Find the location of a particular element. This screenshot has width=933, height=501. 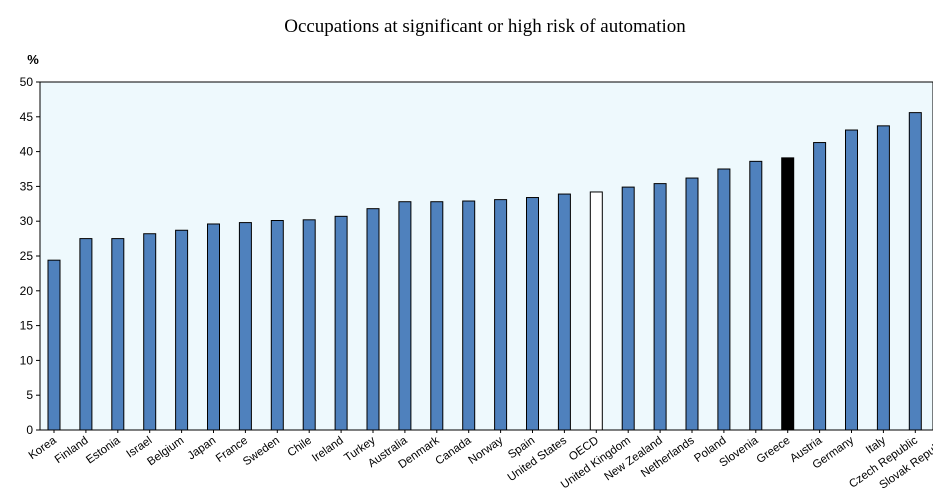

bar-united-kingdom is located at coordinates (628, 308).